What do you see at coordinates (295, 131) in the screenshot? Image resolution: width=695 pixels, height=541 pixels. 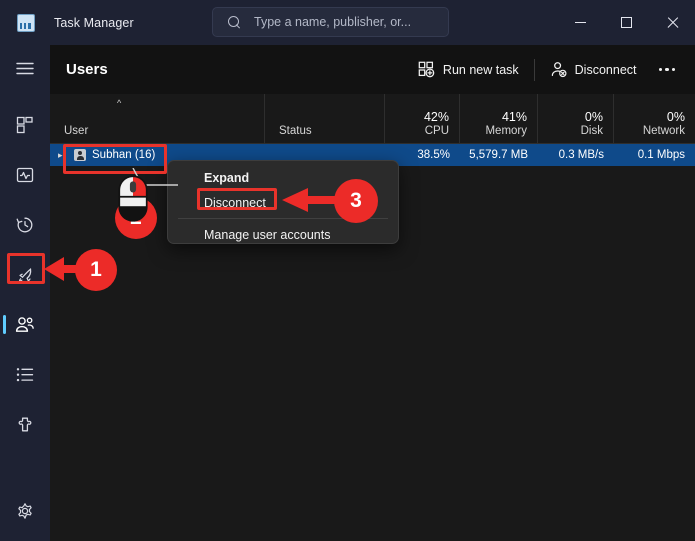 I see `column-label: Status` at bounding box center [295, 131].